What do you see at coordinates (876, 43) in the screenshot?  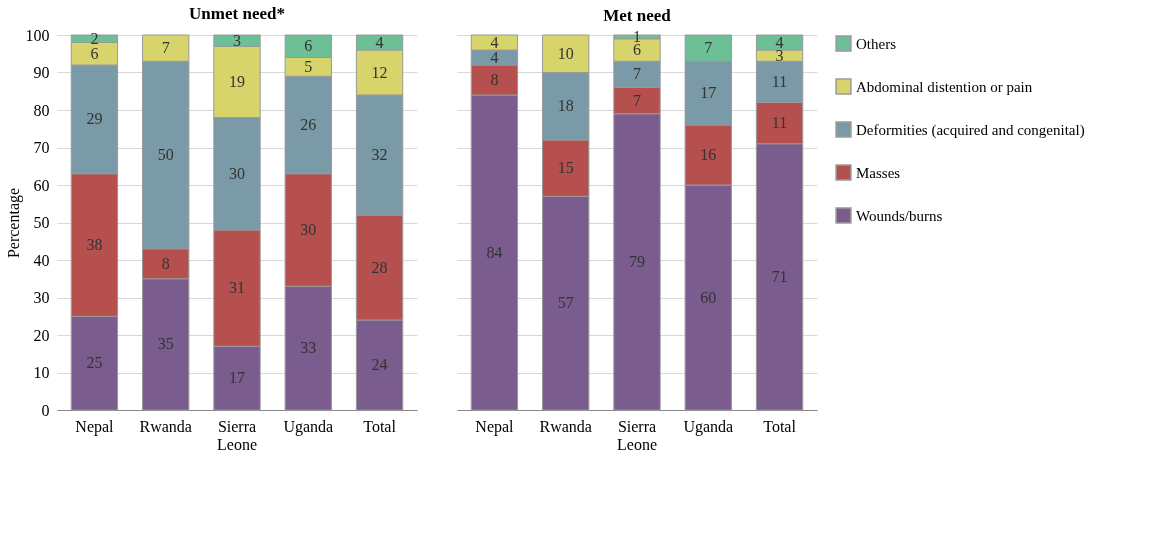 I see `legend-label: Others` at bounding box center [876, 43].